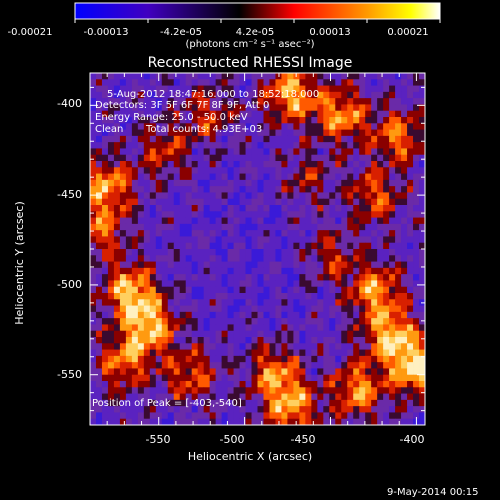 Image resolution: width=500 pixels, height=500 pixels. I want to click on colorbar, so click(257, 12).